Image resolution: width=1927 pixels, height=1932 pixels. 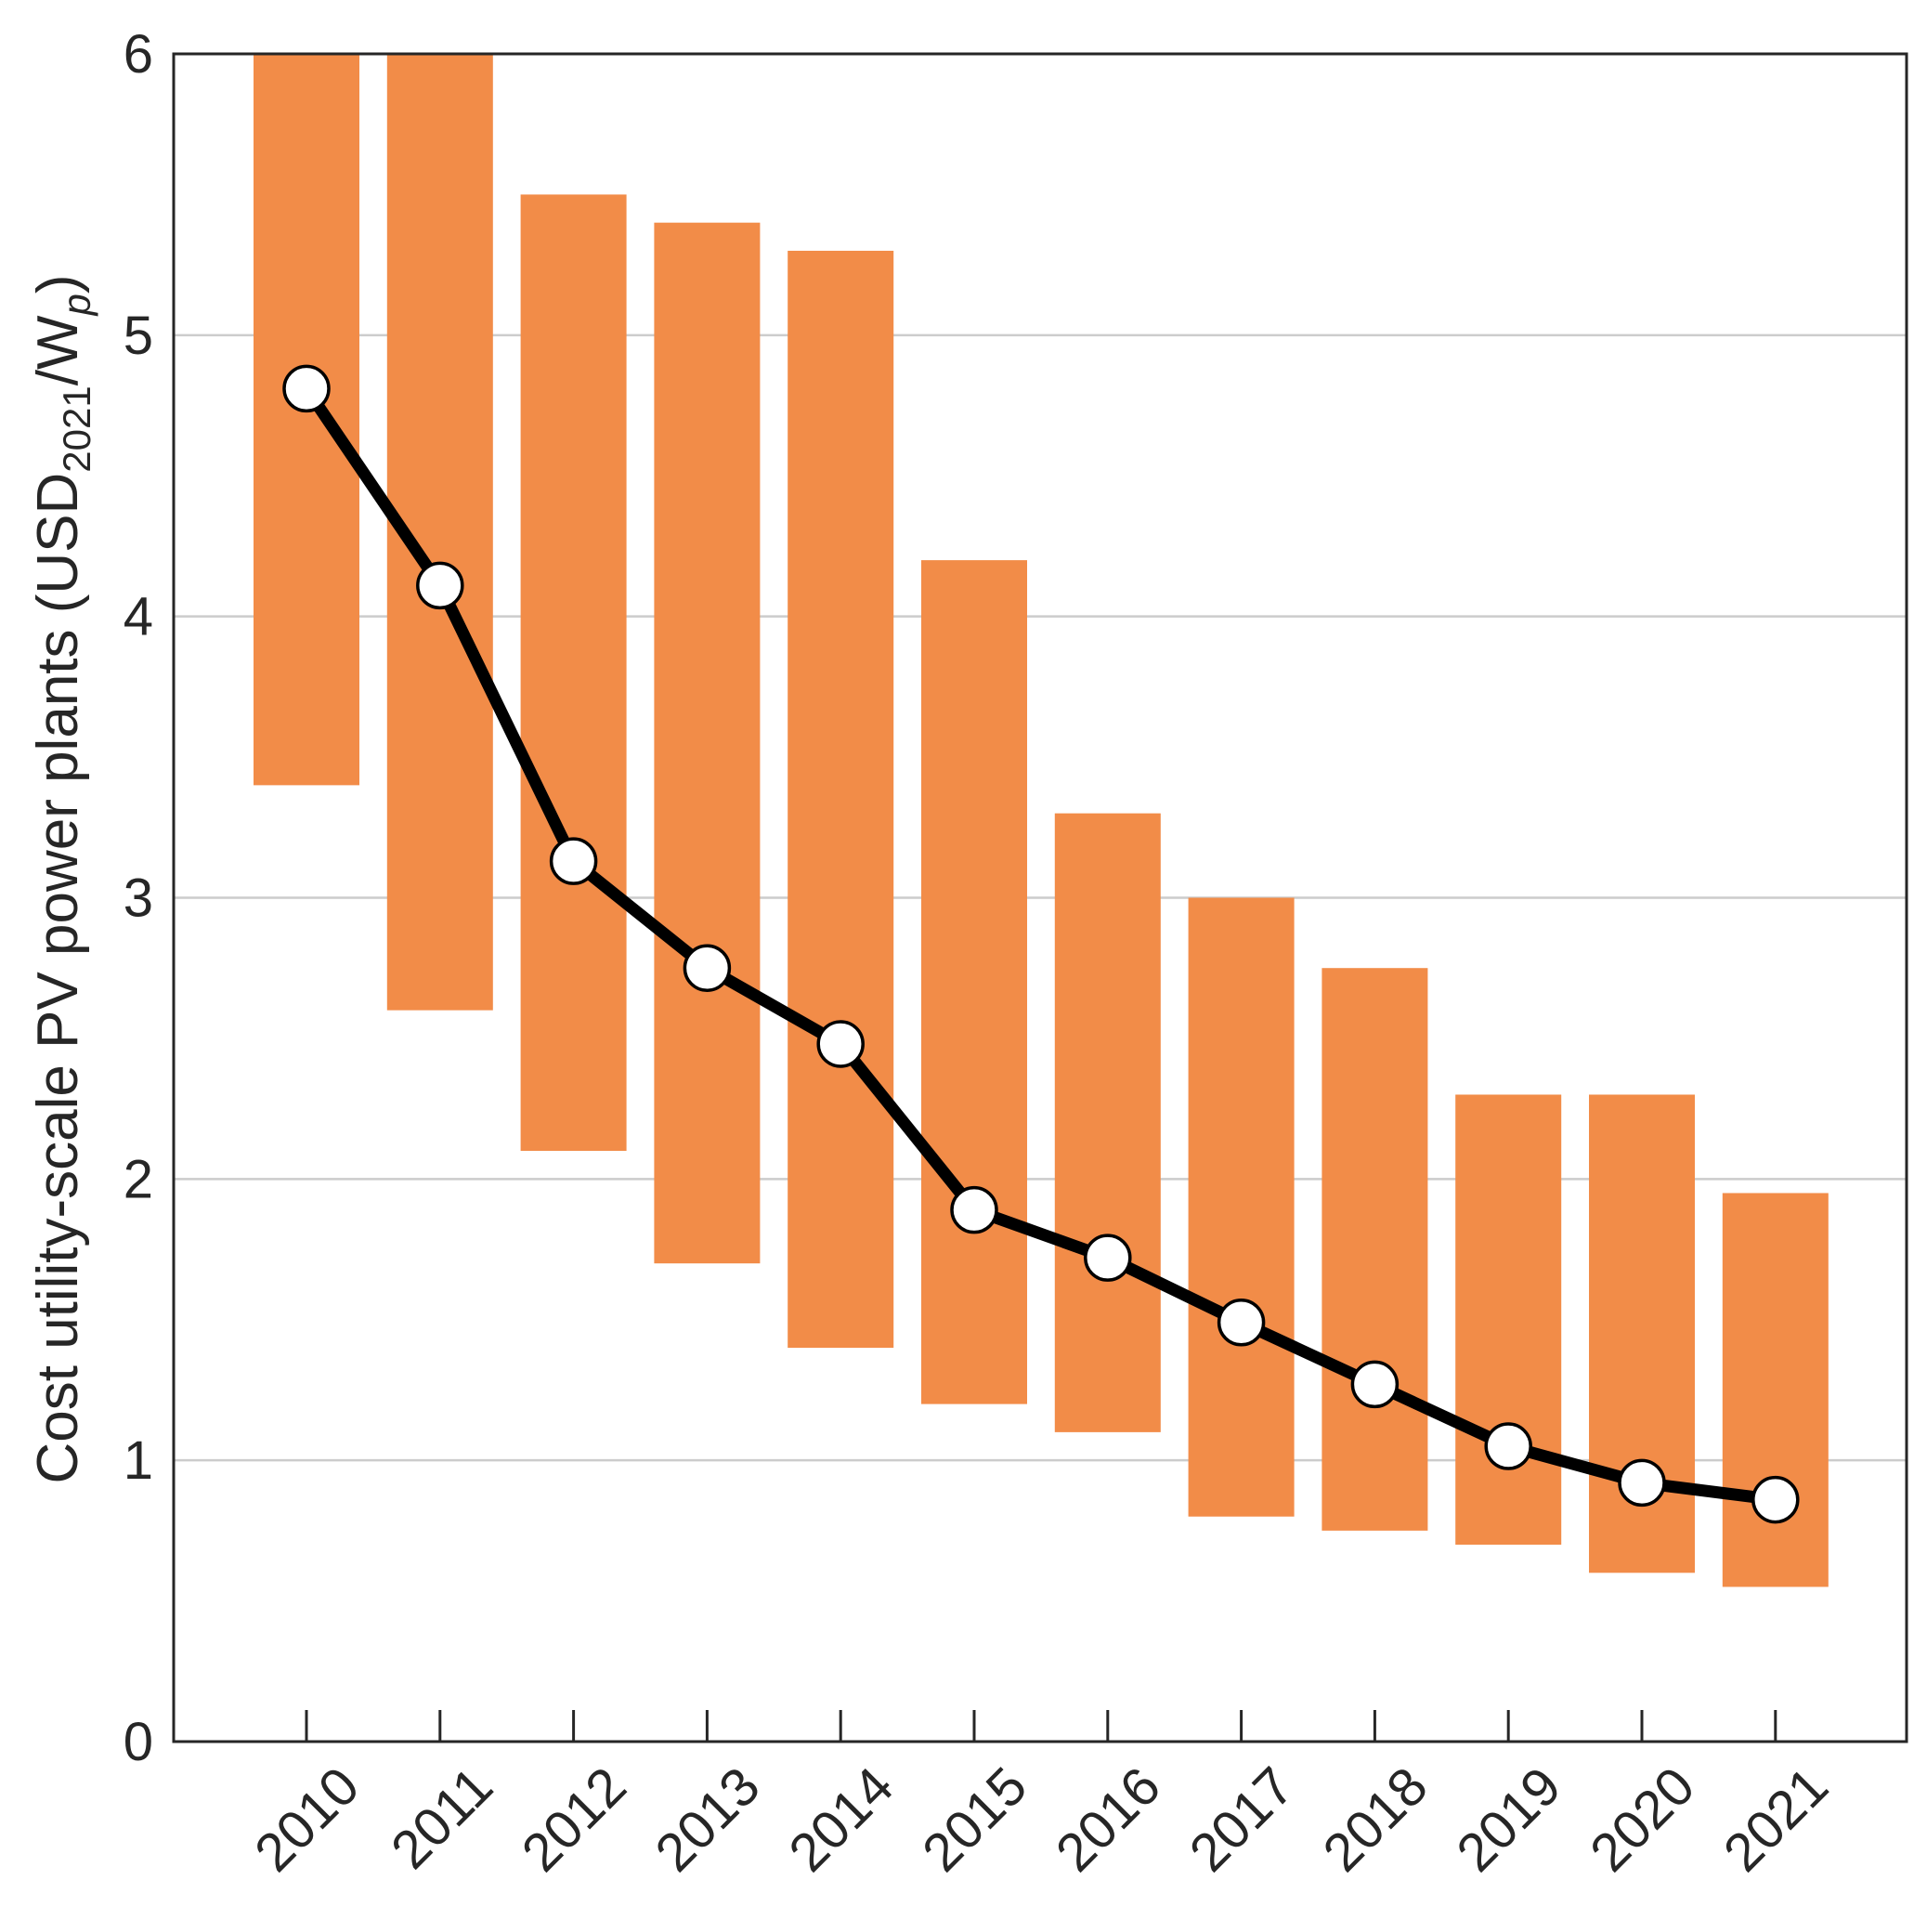 What do you see at coordinates (974, 982) in the screenshot?
I see `range-bar-2015` at bounding box center [974, 982].